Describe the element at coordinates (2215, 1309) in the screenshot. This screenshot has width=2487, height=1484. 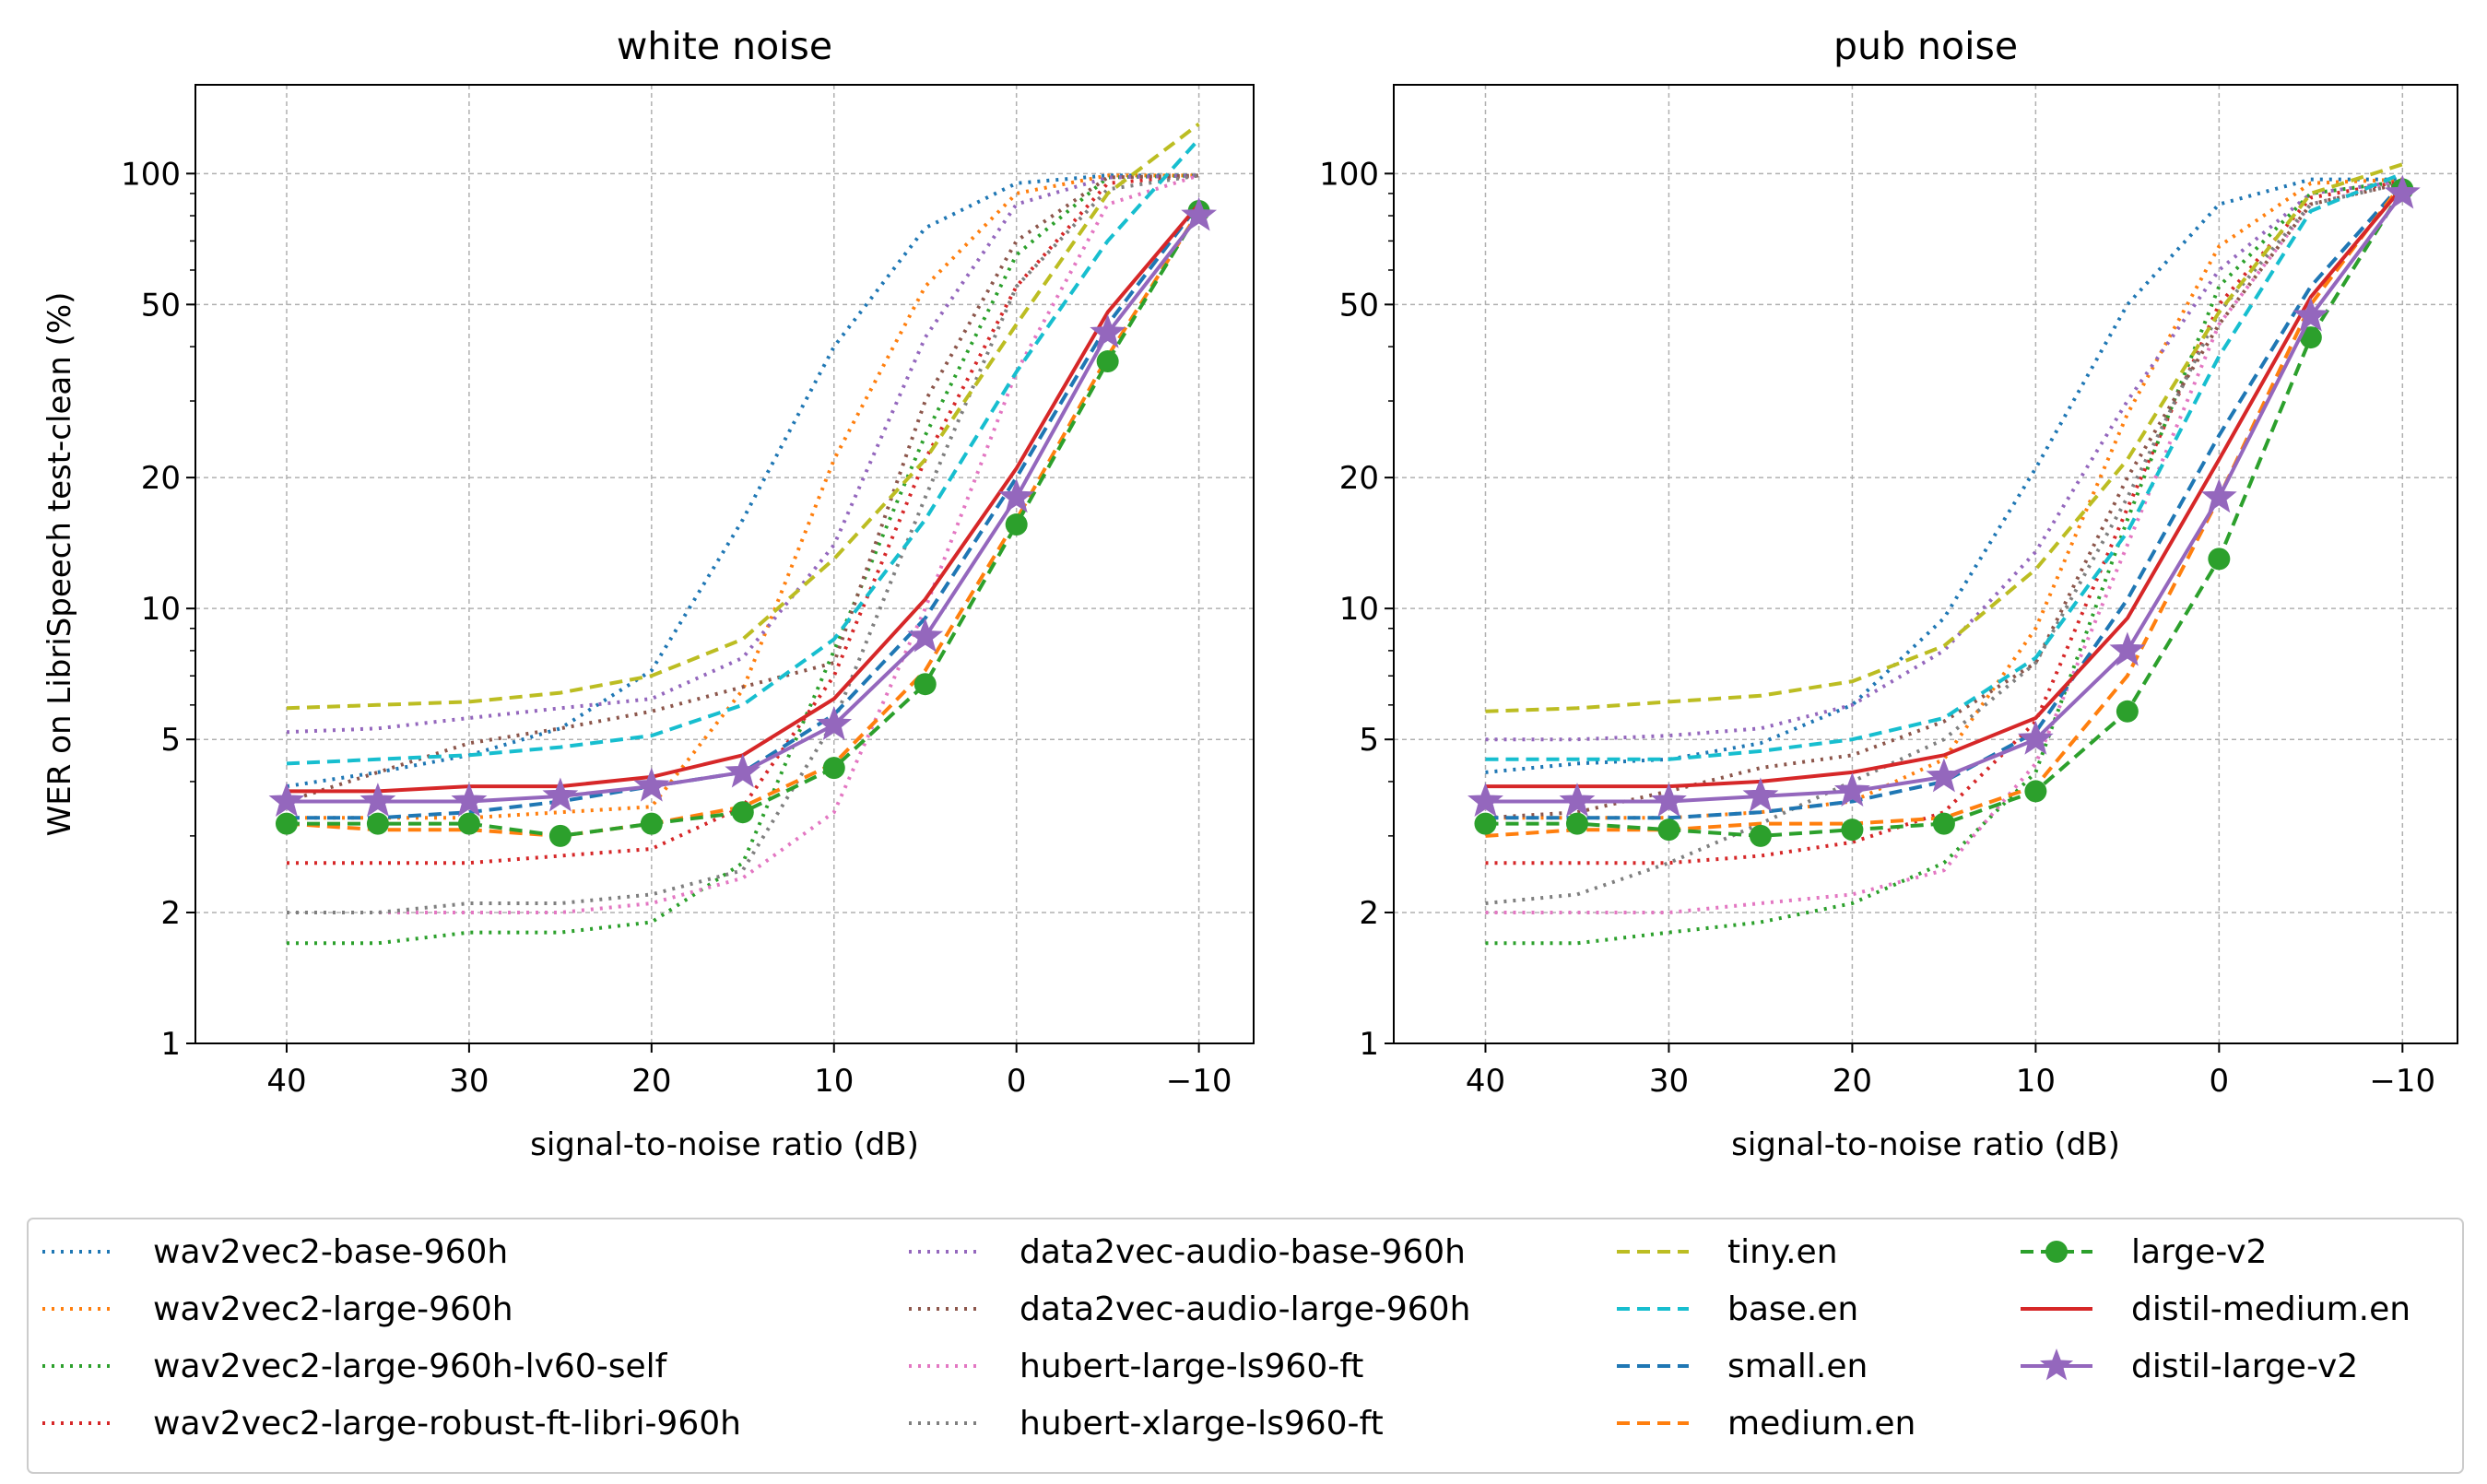
I see `legend-entry-distil-medium-en: distil-medium.en` at that location.